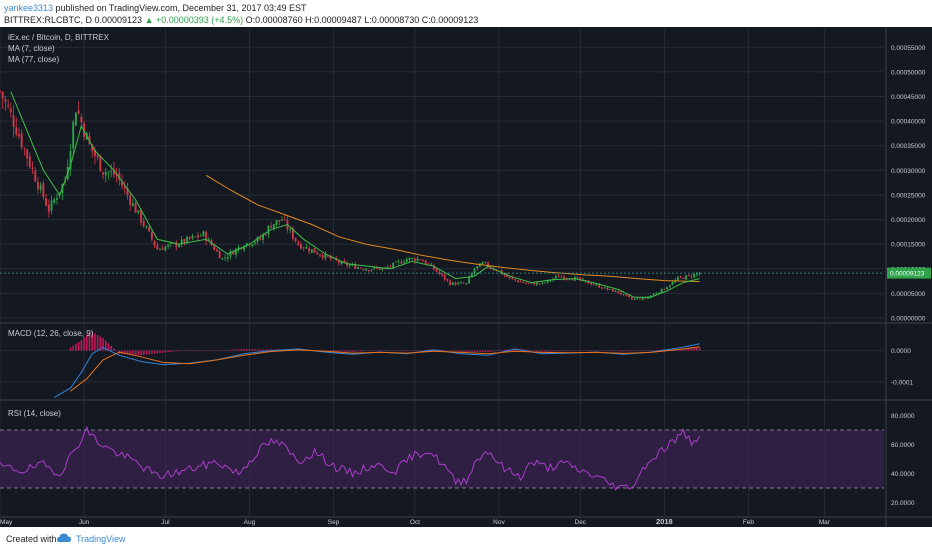 The width and height of the screenshot is (932, 550). Describe the element at coordinates (908, 72) in the screenshot. I see `price-tick-label: 0.00050000` at that location.